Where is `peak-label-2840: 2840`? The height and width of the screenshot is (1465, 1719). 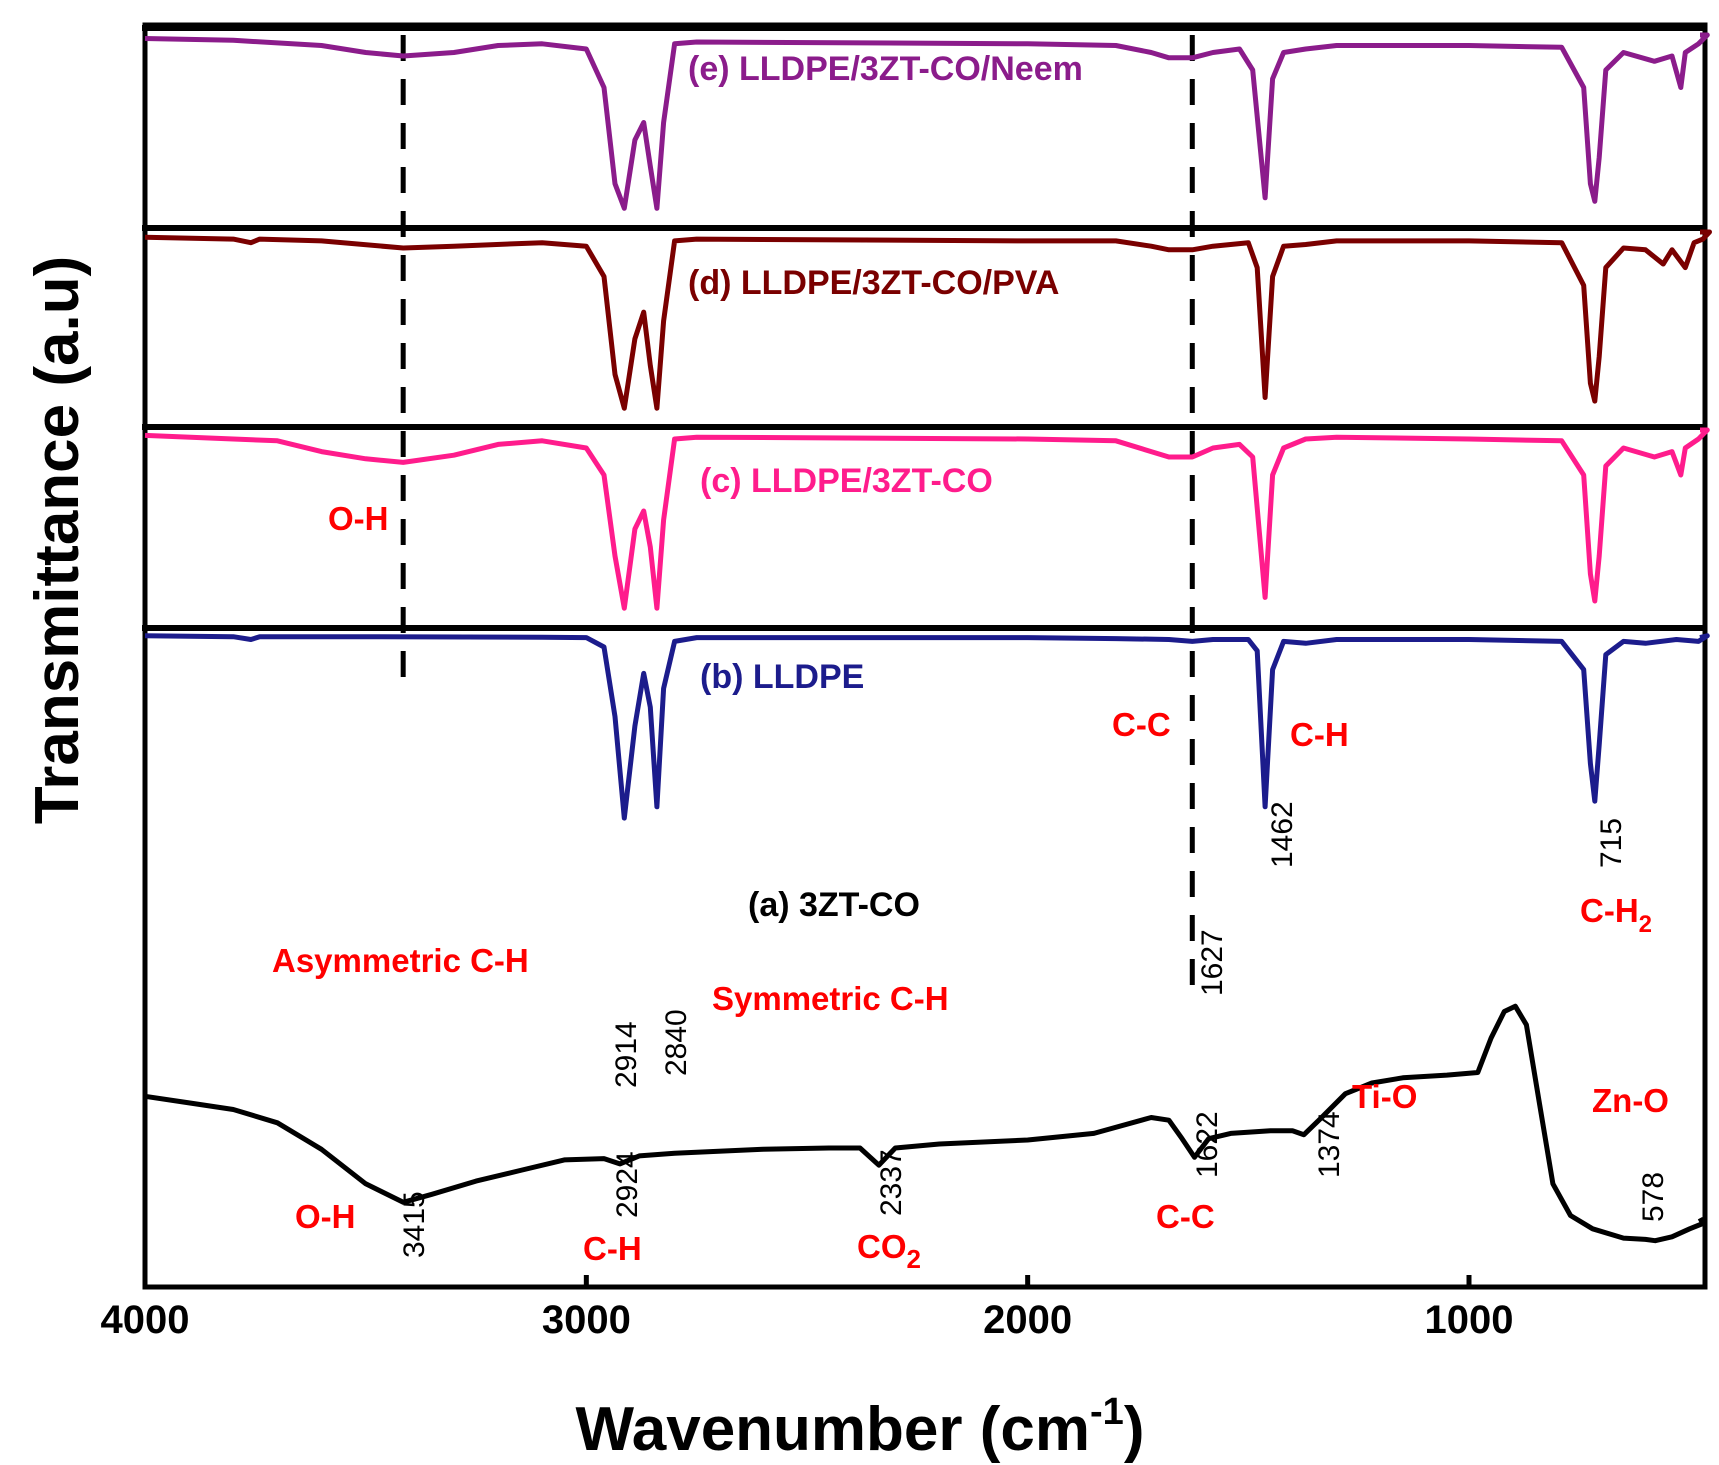
peak-label-2840: 2840 is located at coordinates (676, 1042).